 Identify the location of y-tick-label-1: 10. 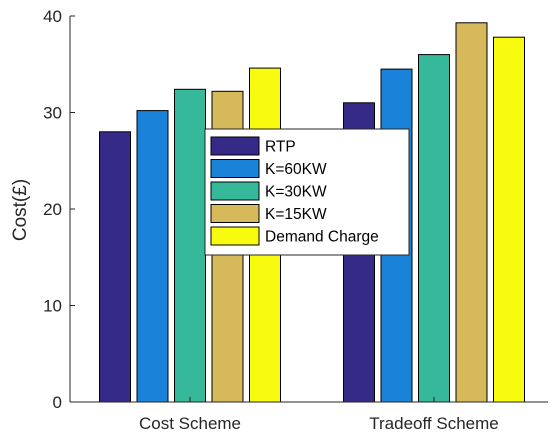
(52, 306).